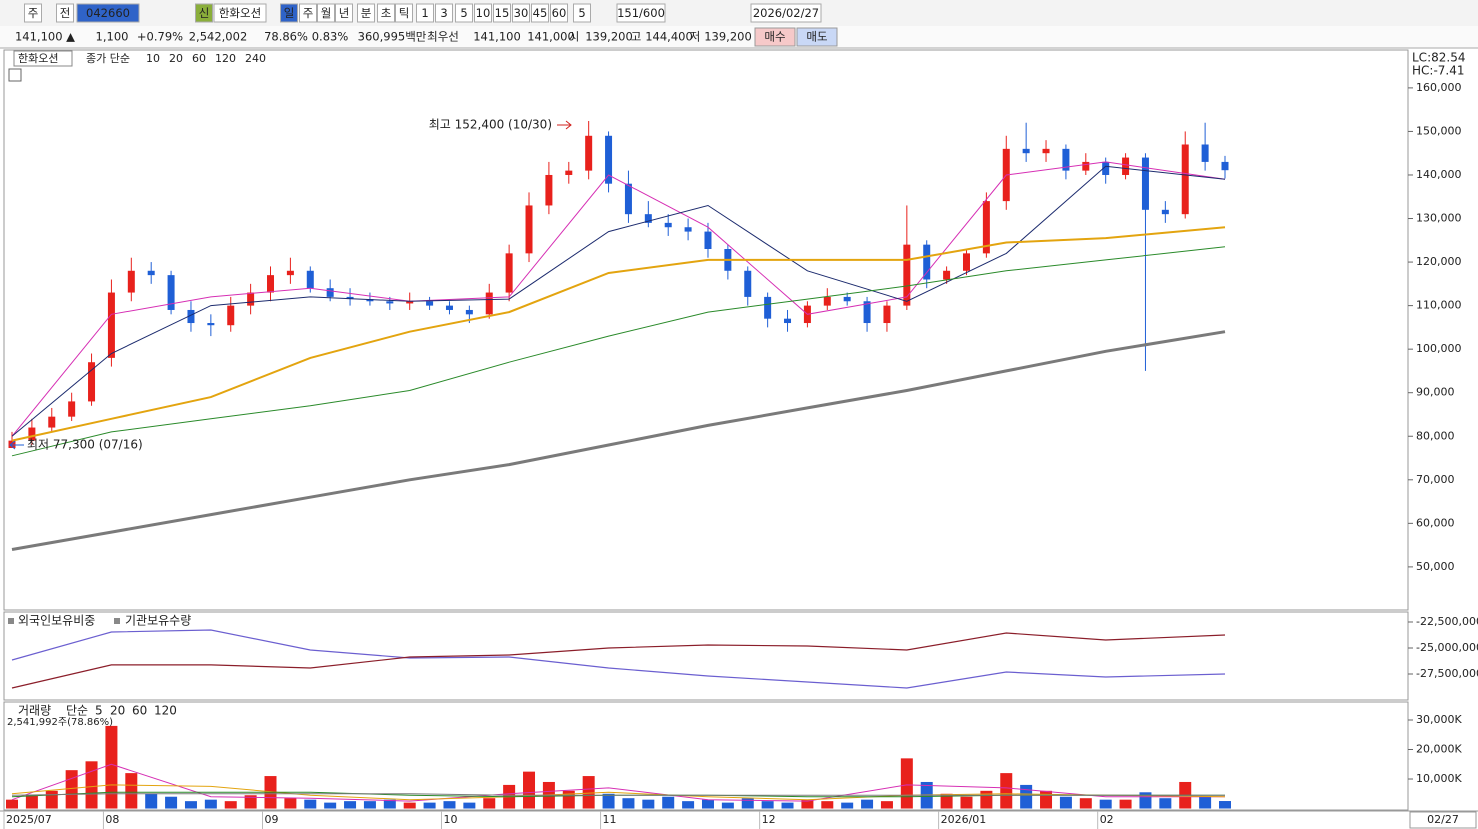 The image size is (1478, 829). What do you see at coordinates (1439, 778) in the screenshot?
I see `y-tick-label: 10,000K` at bounding box center [1439, 778].